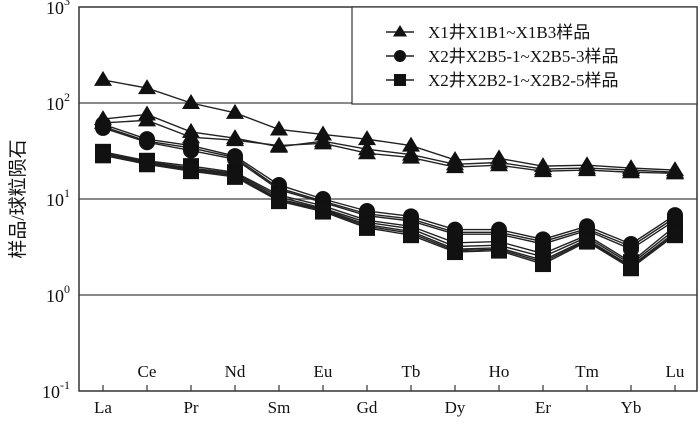 The image size is (700, 424). I want to click on y-tick-label: 10³, so click(58, 9).